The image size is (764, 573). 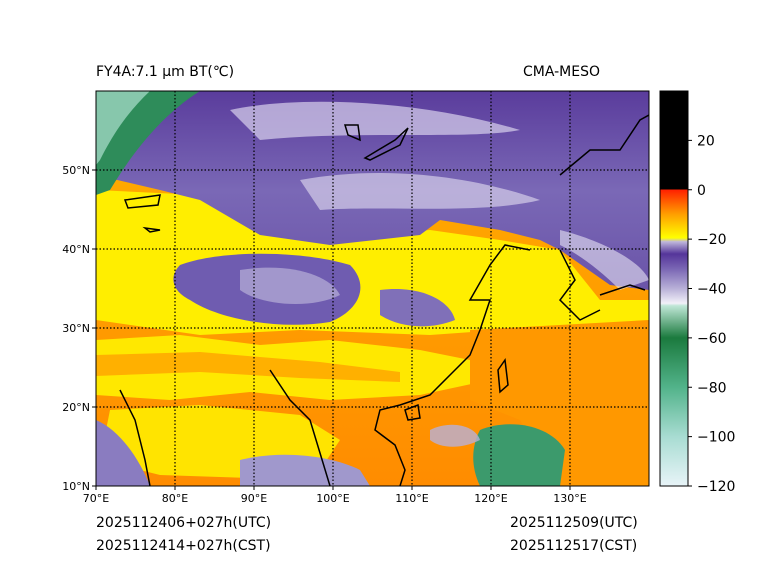 I want to click on colorbar-gradient, so click(x=674, y=288).